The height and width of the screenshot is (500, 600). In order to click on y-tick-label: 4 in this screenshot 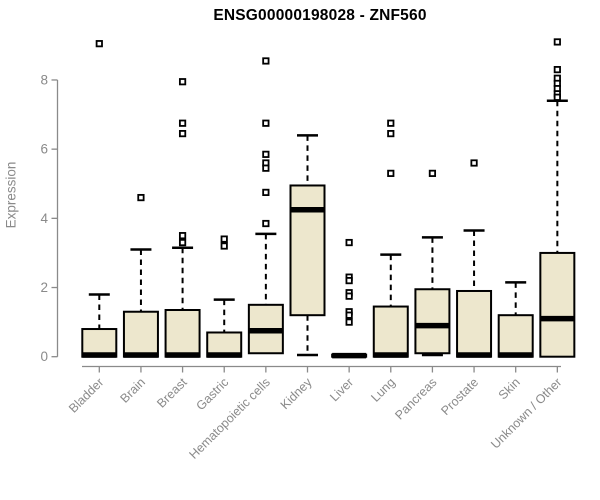, I will do `click(44, 218)`.